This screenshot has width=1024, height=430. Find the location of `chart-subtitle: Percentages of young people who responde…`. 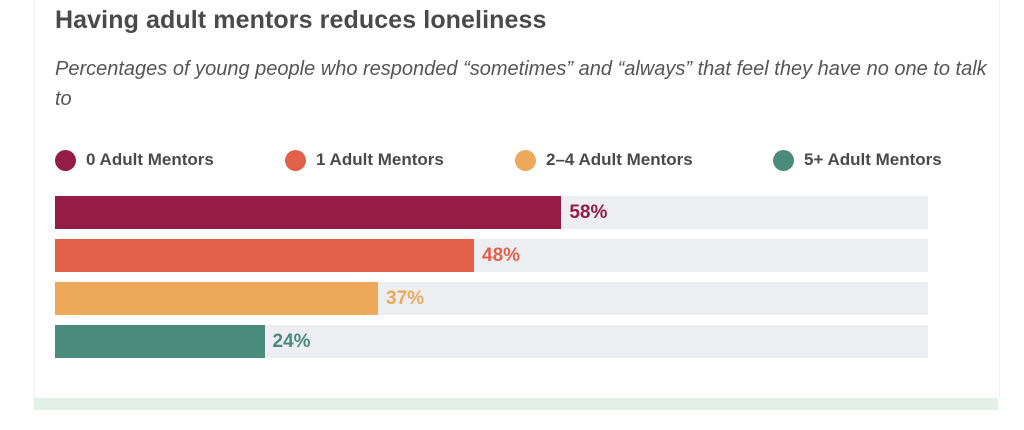

chart-subtitle: Percentages of young people who responde… is located at coordinates (521, 84).